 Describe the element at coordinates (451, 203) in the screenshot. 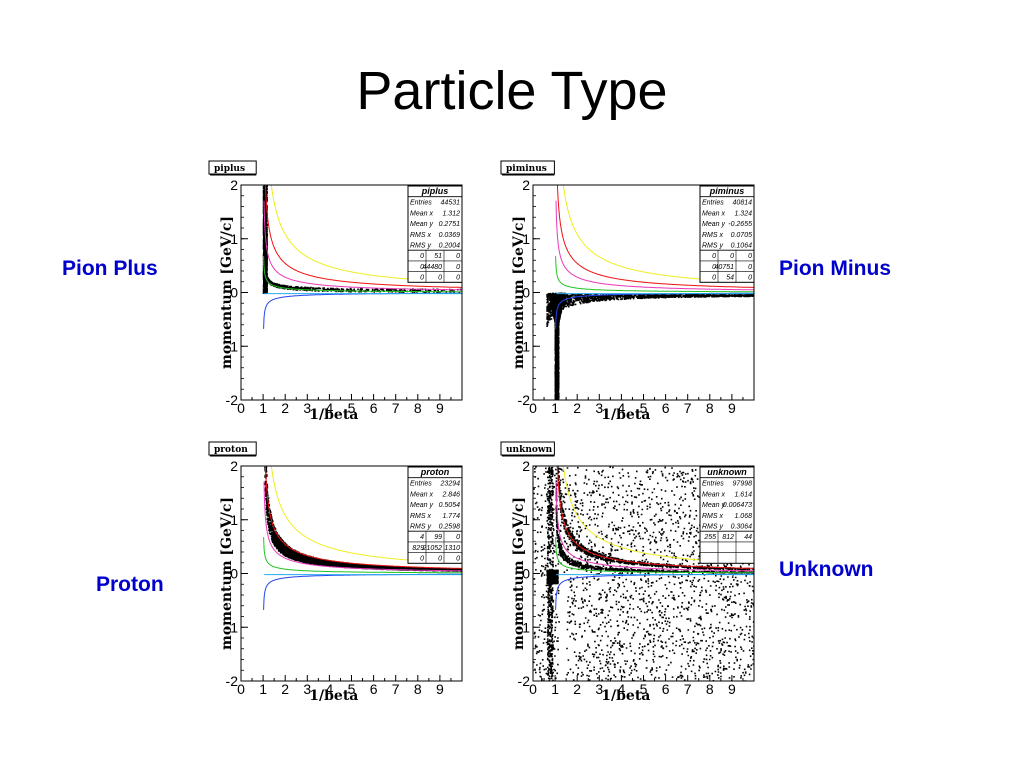

I see `stats-value: 44531` at that location.